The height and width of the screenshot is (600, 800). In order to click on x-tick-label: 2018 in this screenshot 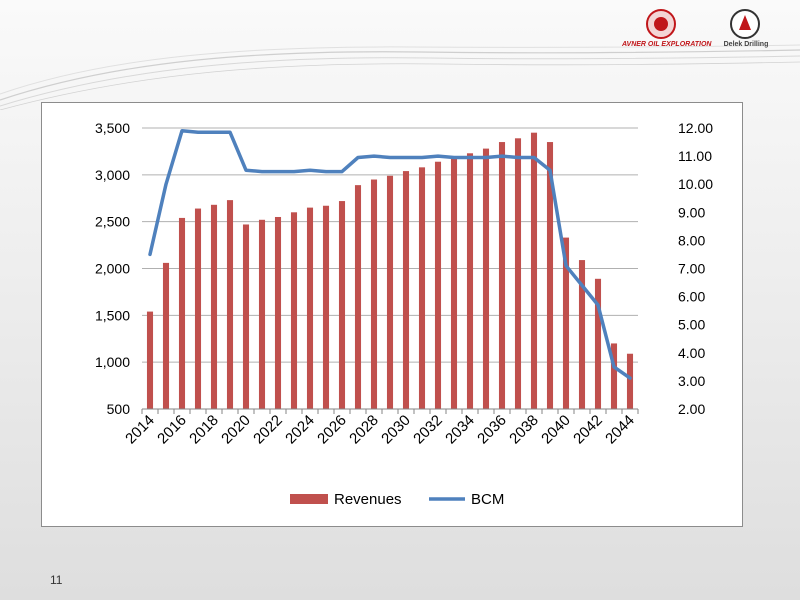, I will do `click(204, 430)`.